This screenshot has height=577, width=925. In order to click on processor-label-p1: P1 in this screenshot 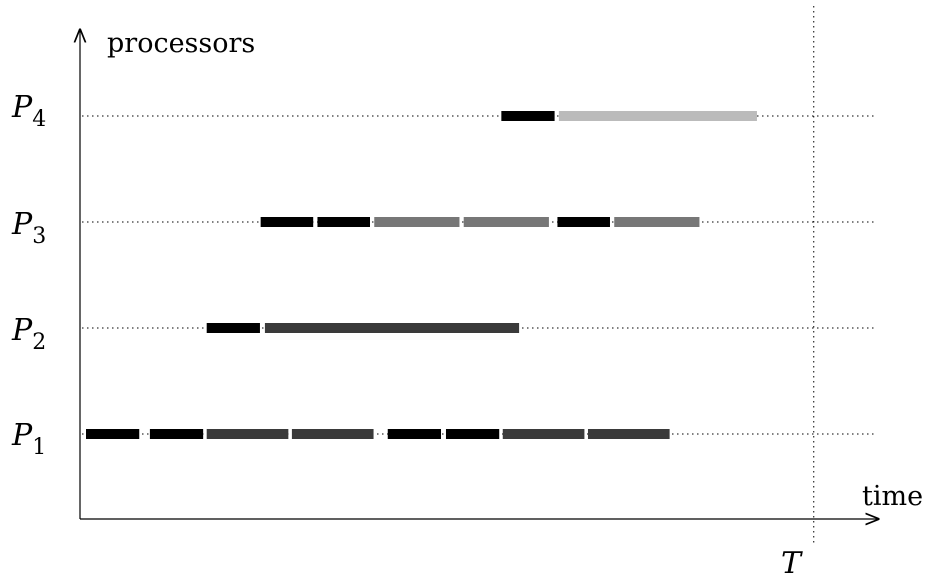, I will do `click(28, 439)`.